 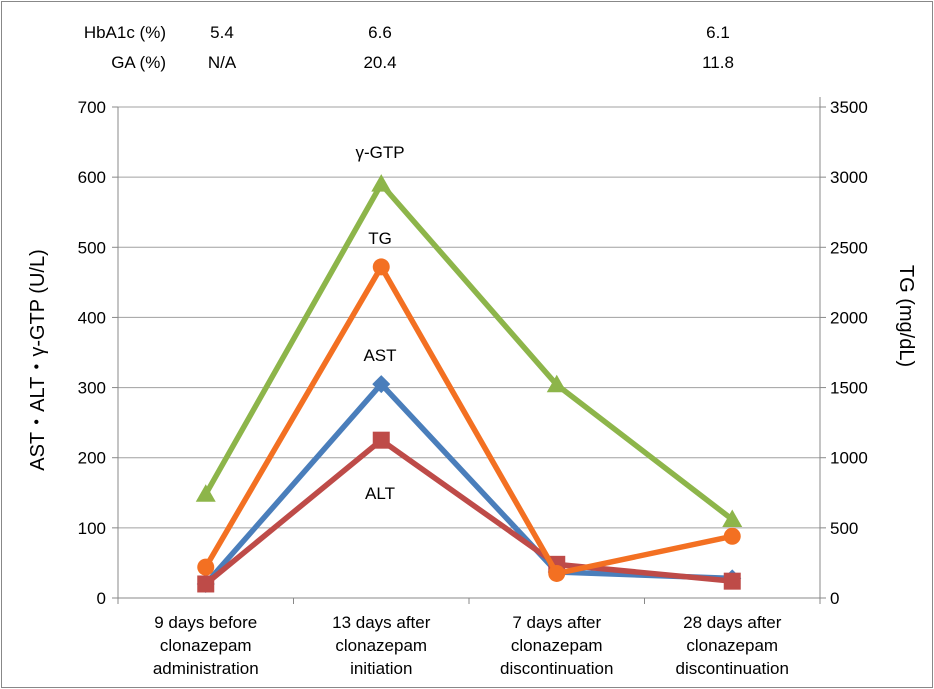 I want to click on series-label: ALT, so click(x=380, y=493).